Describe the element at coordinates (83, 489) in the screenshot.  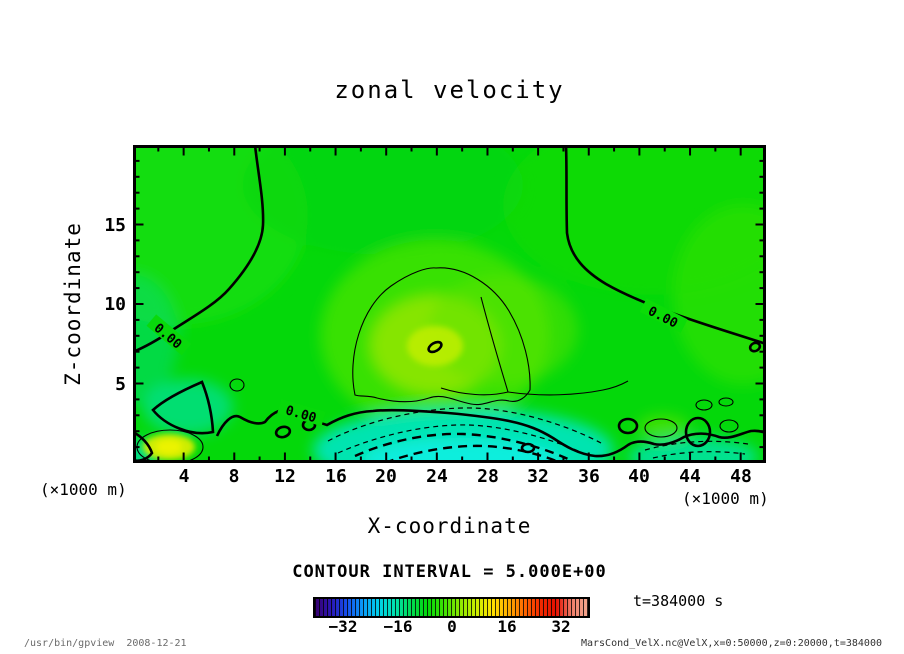
I see `y-unit-label: (×1000 m)` at that location.